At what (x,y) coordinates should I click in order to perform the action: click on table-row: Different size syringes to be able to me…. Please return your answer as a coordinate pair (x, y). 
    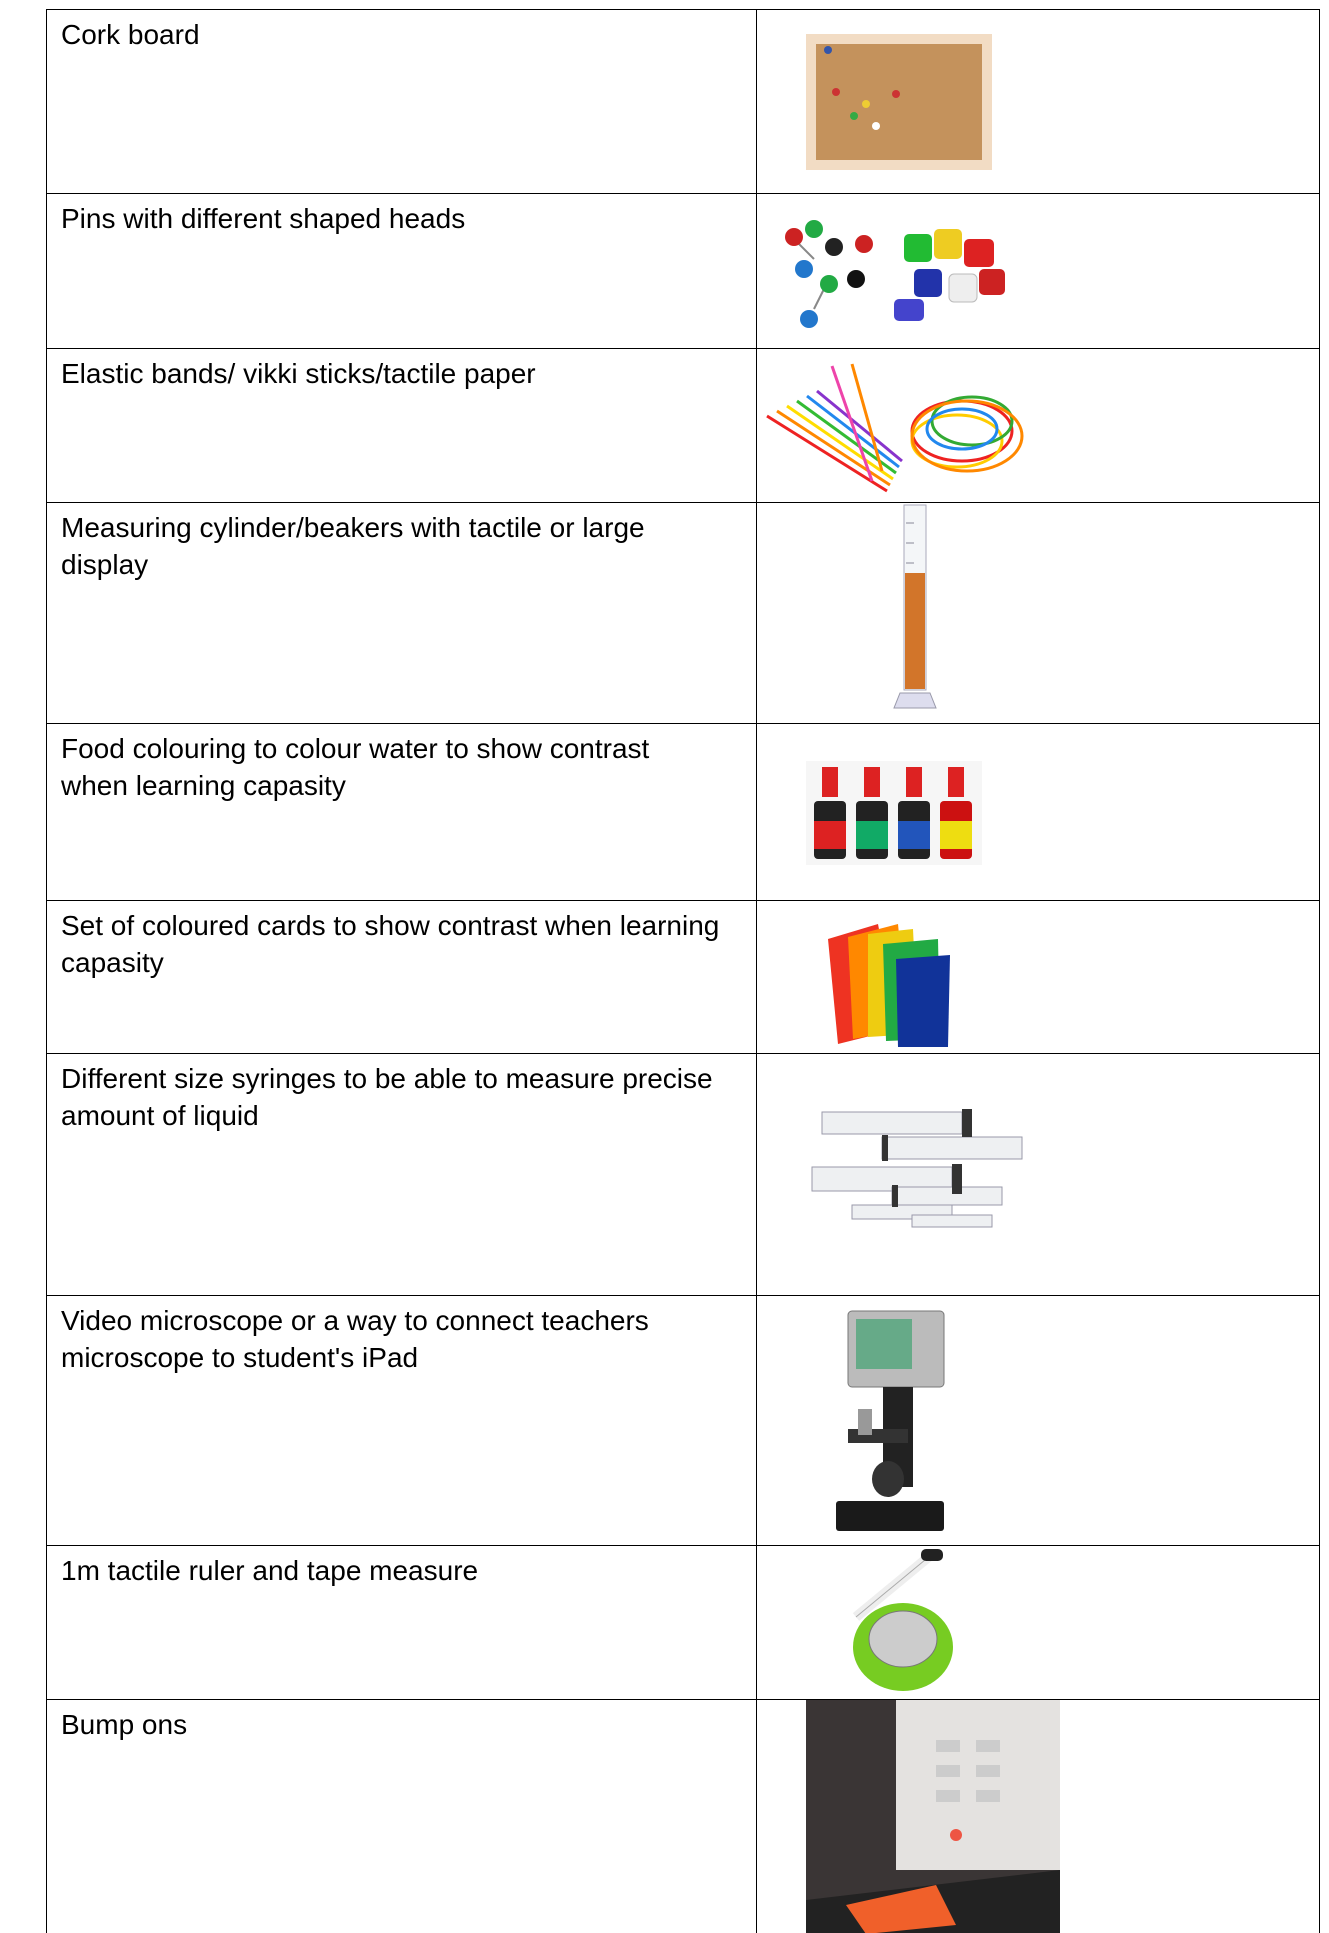
    Looking at the image, I should click on (683, 1174).